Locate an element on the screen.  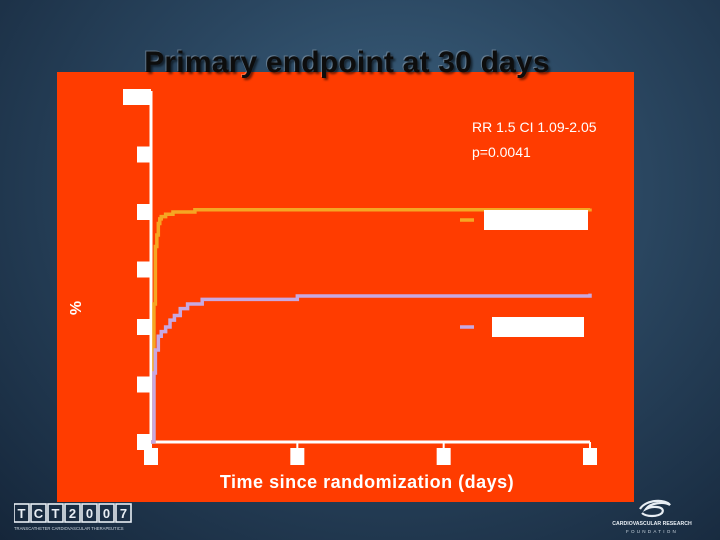
crf-logo: CARDIOVASCULAR RESEARCH FOUNDATION is located at coordinates (652, 516).